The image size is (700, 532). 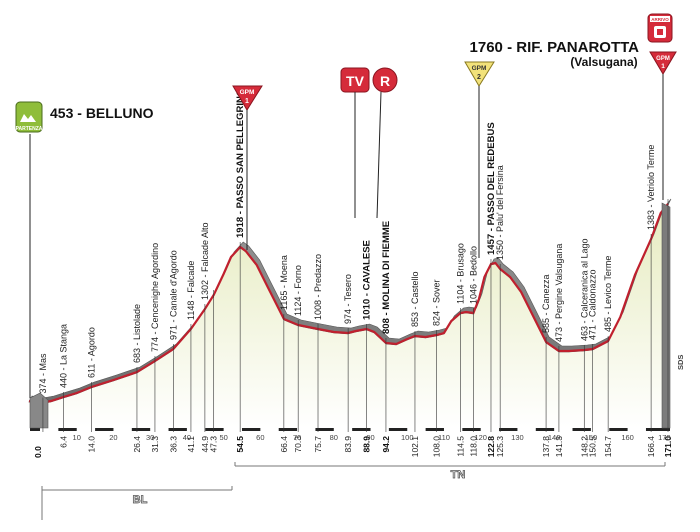 What do you see at coordinates (461, 446) in the screenshot?
I see `waypoint-km: 114.5` at bounding box center [461, 446].